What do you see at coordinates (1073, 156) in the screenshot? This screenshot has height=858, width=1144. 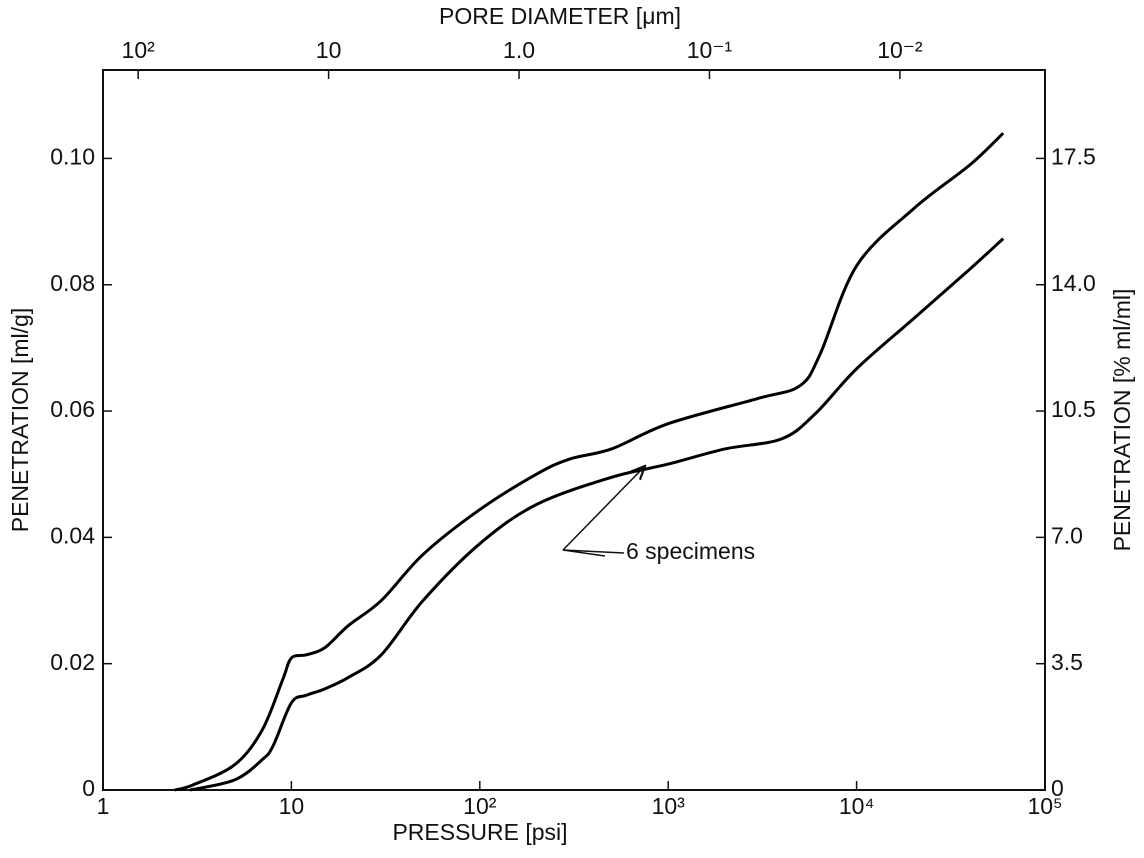 I see `y2-tick-label: 17.5` at bounding box center [1073, 156].